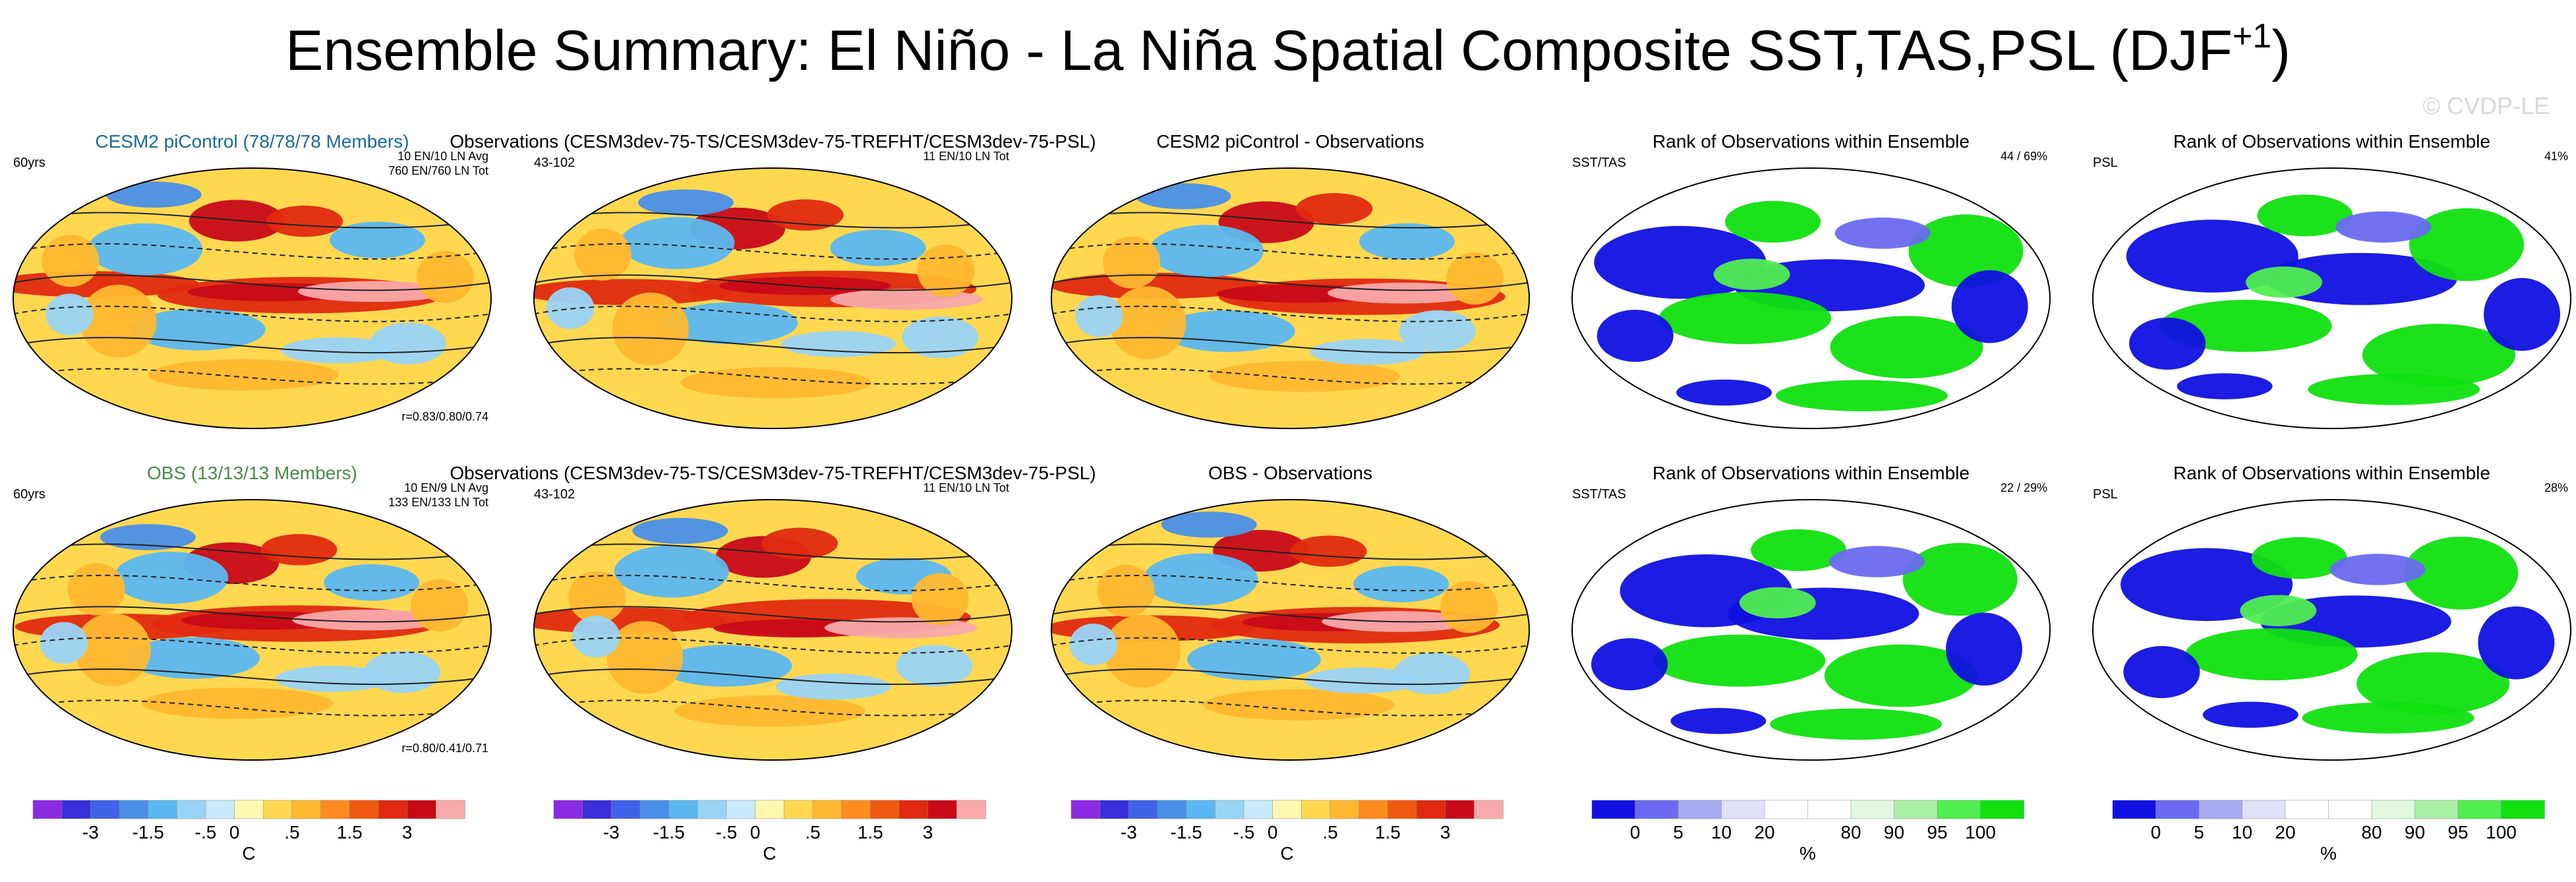  What do you see at coordinates (1937, 832) in the screenshot?
I see `colorbar-tick-label: 95` at bounding box center [1937, 832].